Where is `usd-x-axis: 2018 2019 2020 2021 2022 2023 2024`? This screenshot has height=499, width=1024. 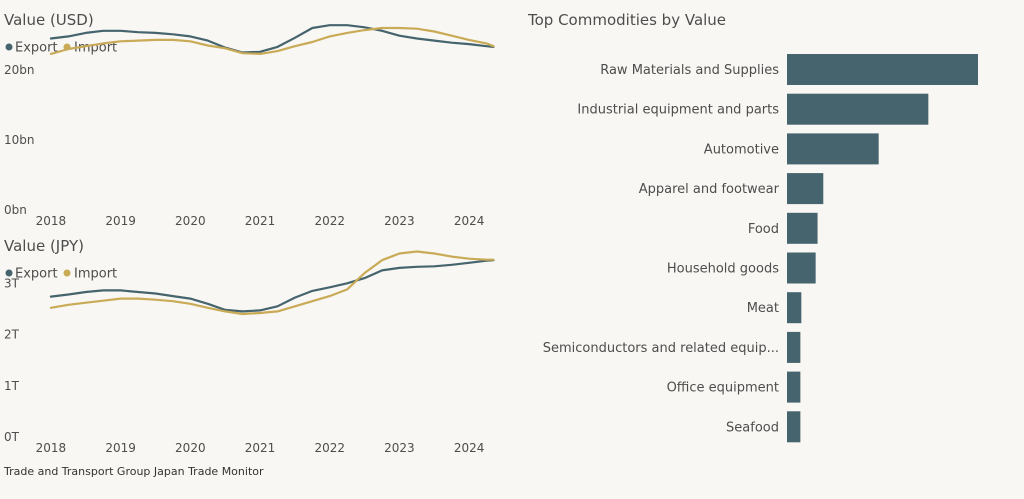 usd-x-axis: 2018 2019 2020 2021 2022 2023 2024 is located at coordinates (260, 221).